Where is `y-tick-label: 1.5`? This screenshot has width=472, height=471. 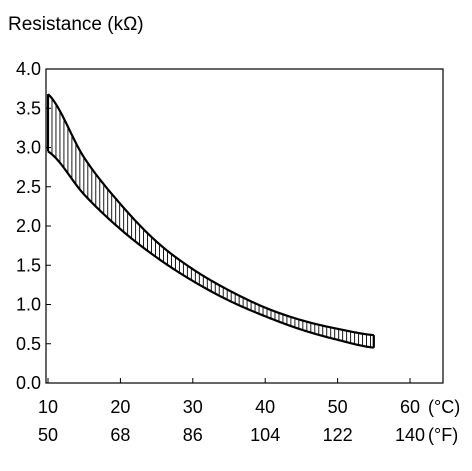
y-tick-label: 1.5 is located at coordinates (28, 265).